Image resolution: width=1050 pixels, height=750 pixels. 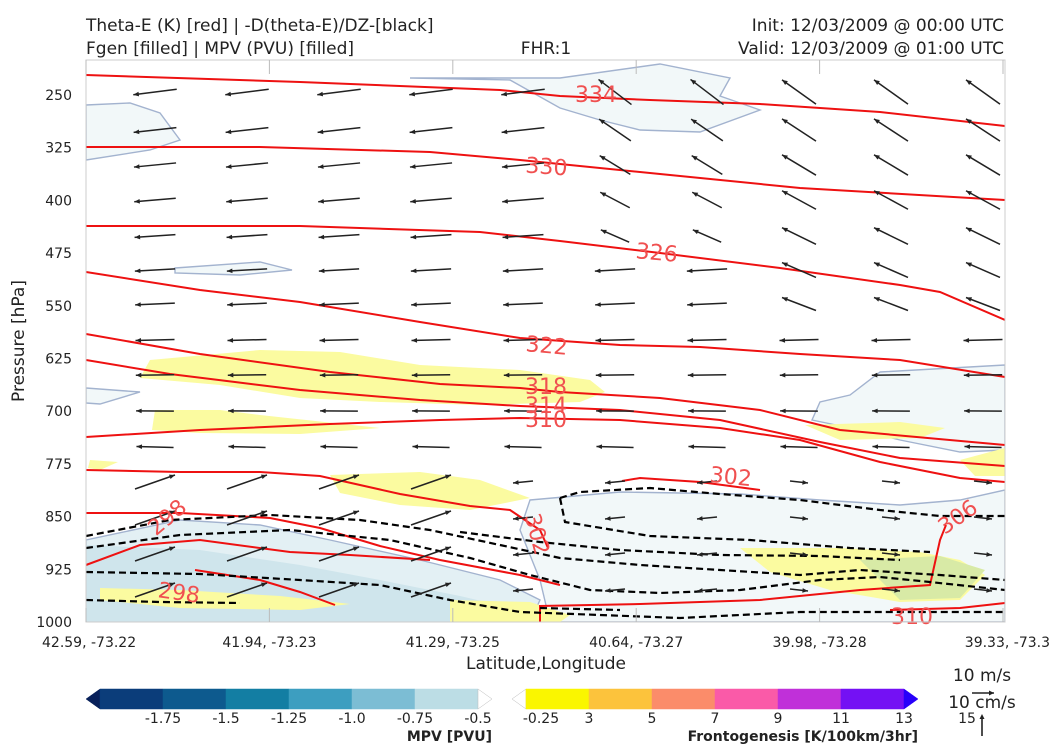 What do you see at coordinates (225, 719) in the screenshot?
I see `colorbar-tick-label: -1.5` at bounding box center [225, 719].